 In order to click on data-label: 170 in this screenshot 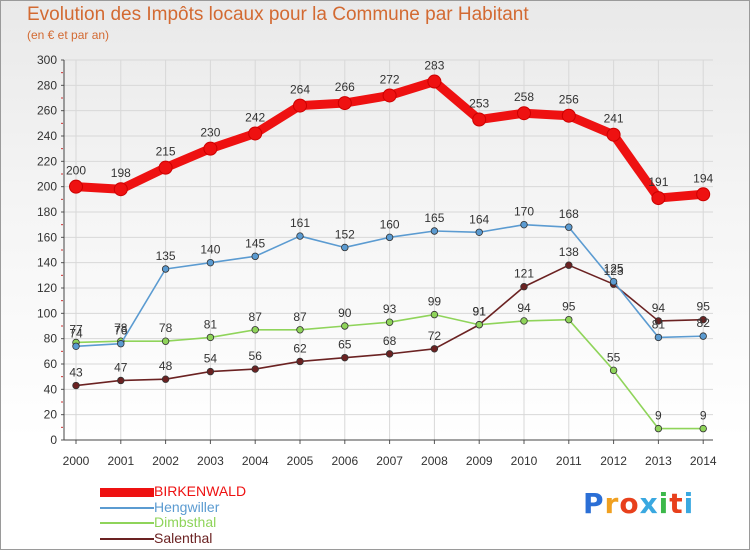, I will do `click(524, 212)`.